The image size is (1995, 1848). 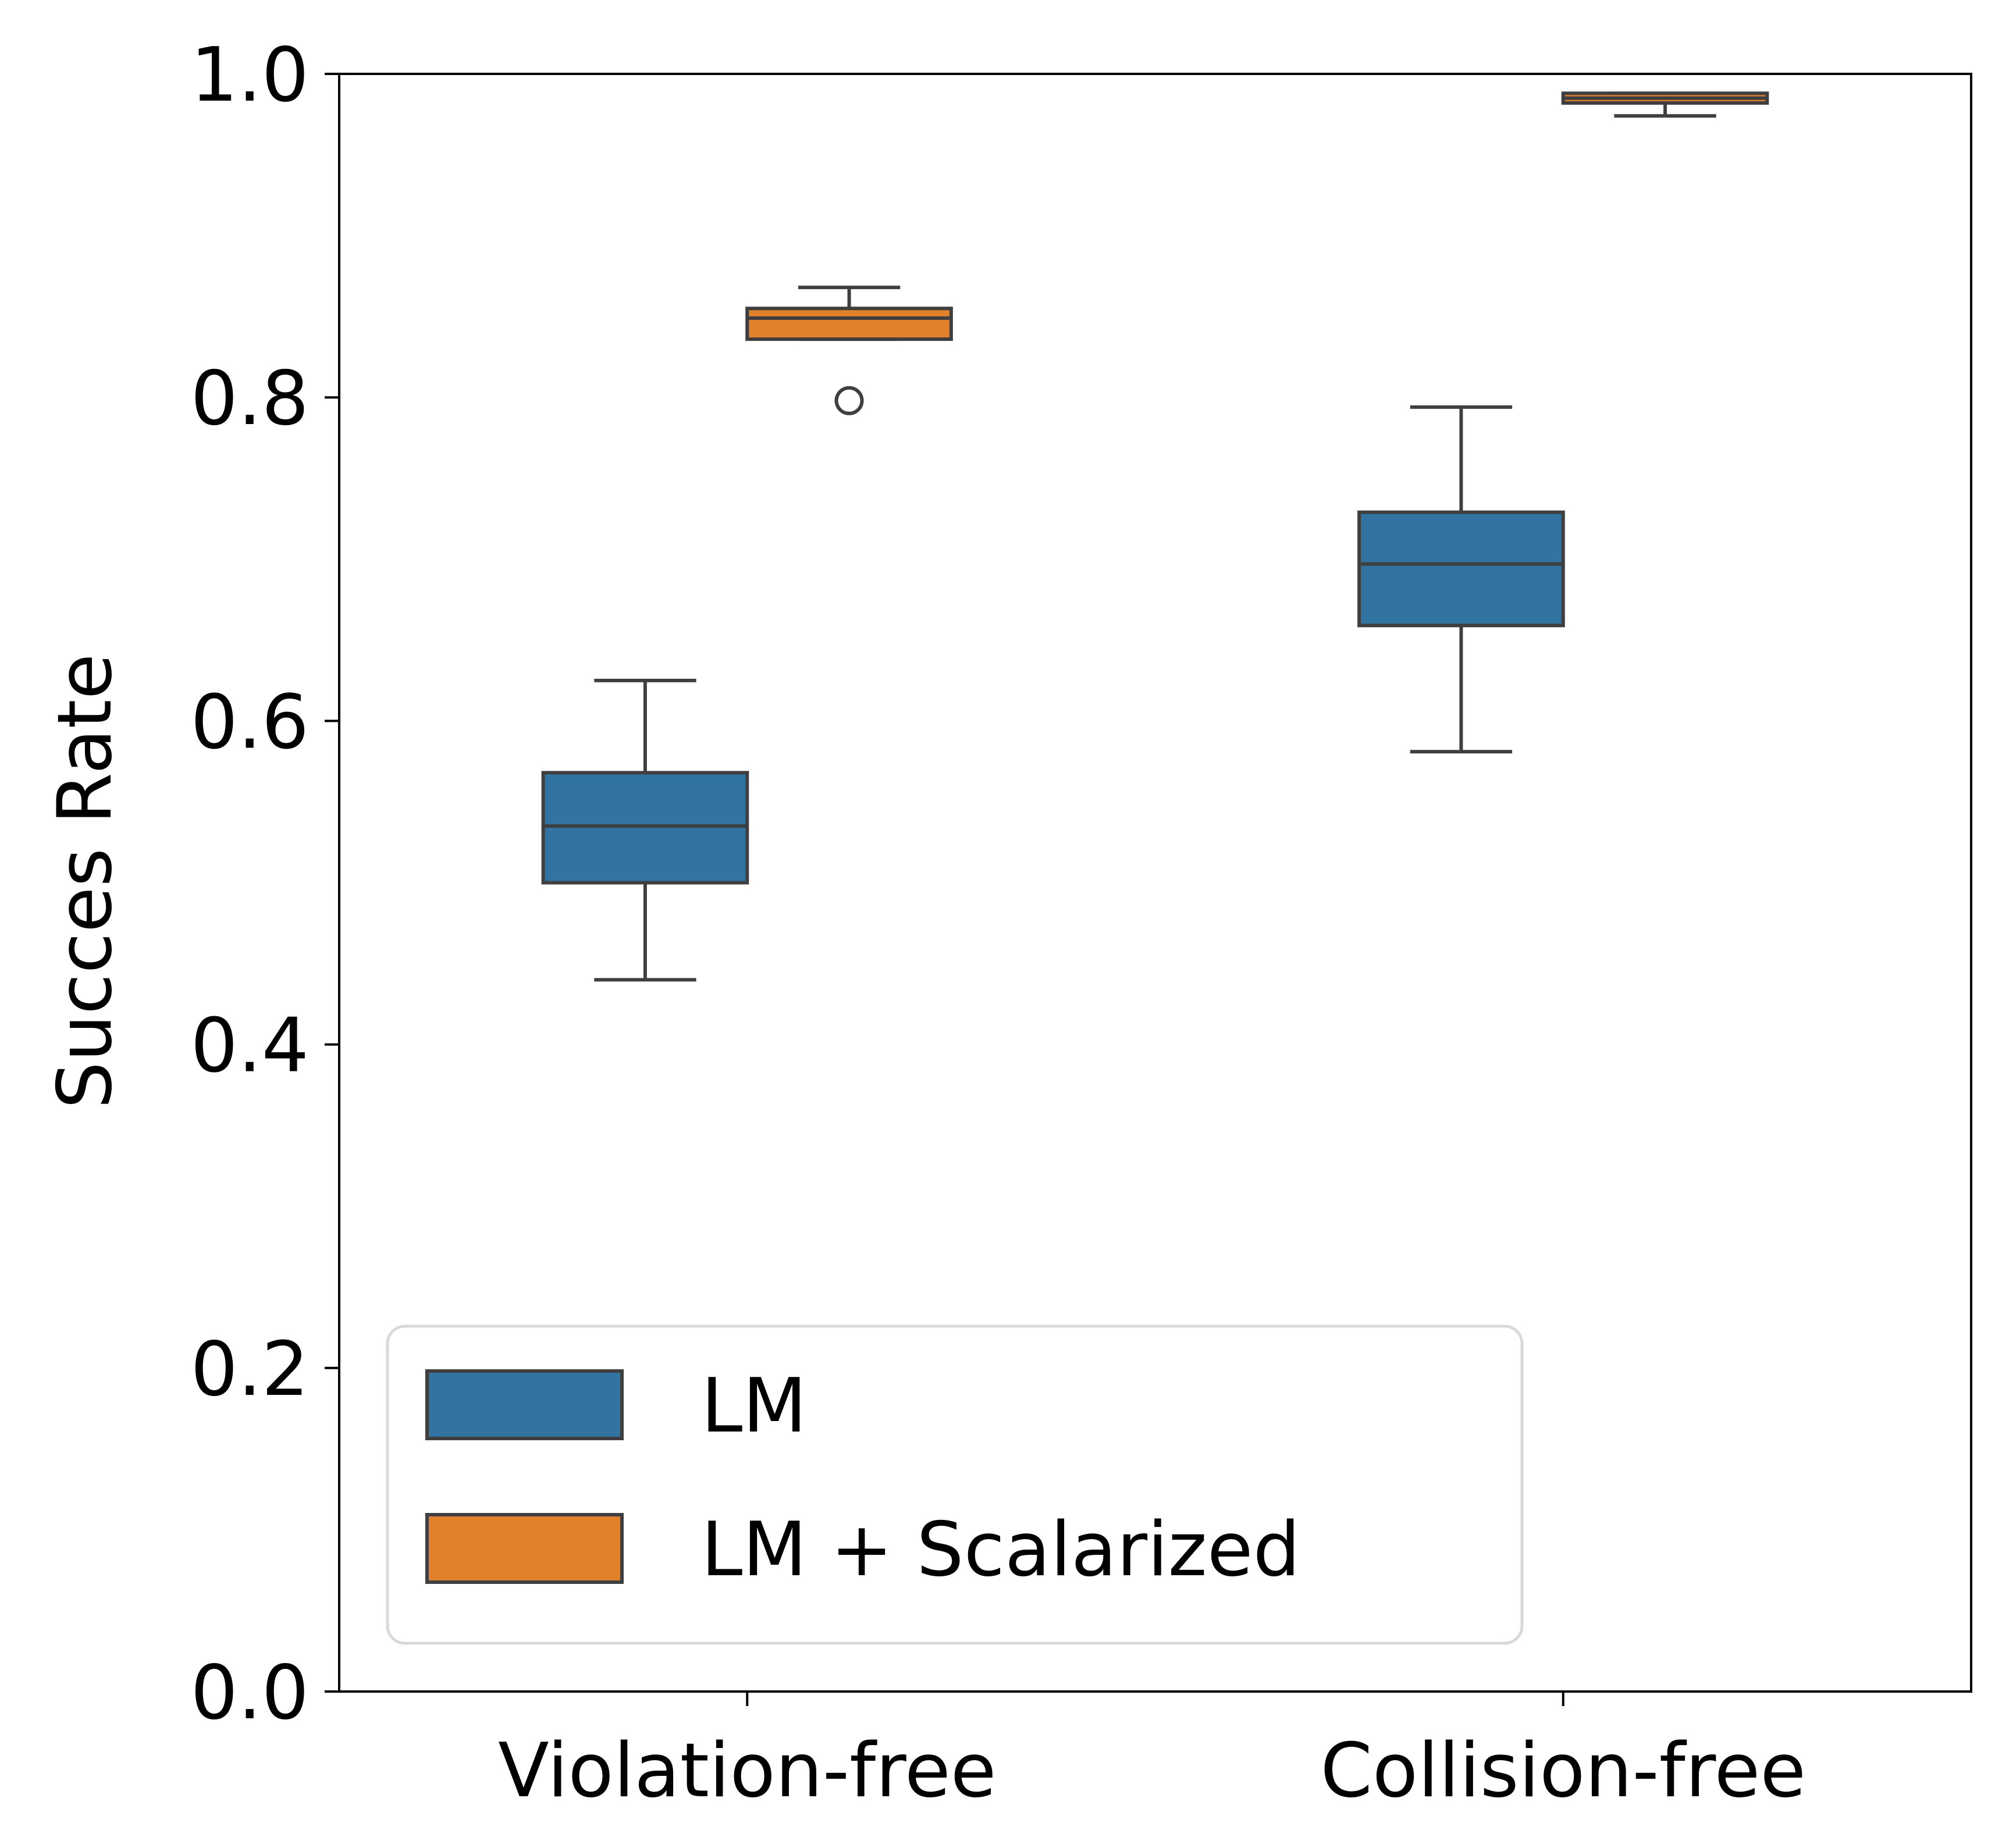 What do you see at coordinates (85, 881) in the screenshot?
I see `y-axis-label: Succes Rate` at bounding box center [85, 881].